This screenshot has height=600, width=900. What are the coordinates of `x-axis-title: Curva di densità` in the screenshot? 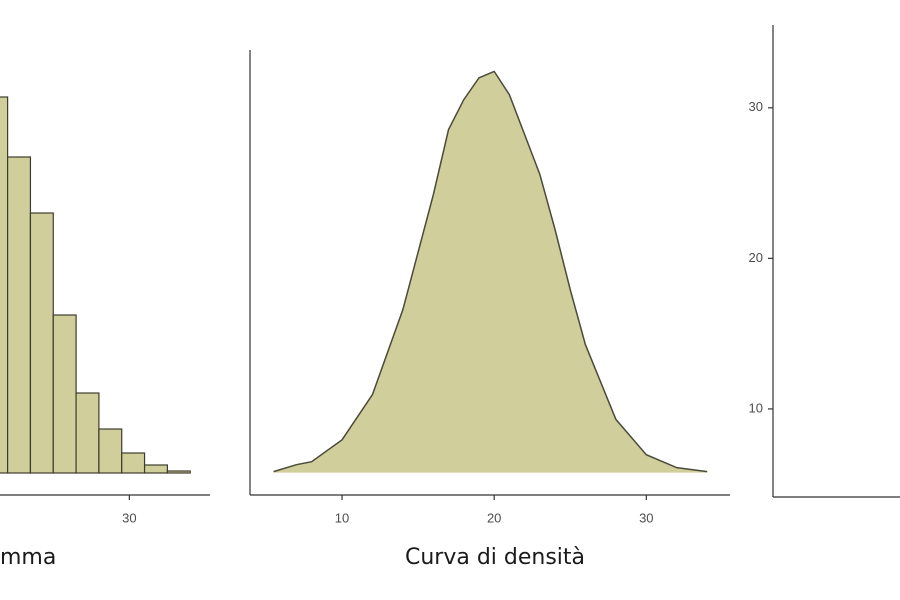 It's located at (495, 557).